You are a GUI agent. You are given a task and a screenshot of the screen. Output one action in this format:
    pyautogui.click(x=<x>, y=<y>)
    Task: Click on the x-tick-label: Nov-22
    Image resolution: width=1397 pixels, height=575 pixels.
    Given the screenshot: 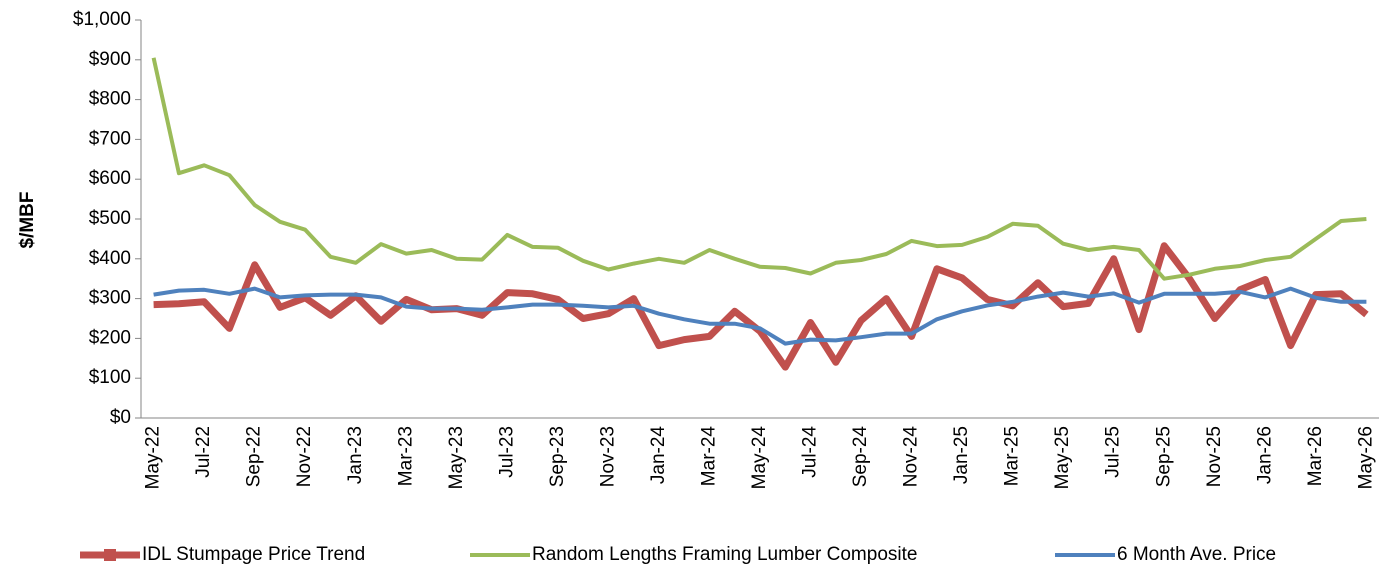 What is the action you would take?
    pyautogui.click(x=304, y=456)
    